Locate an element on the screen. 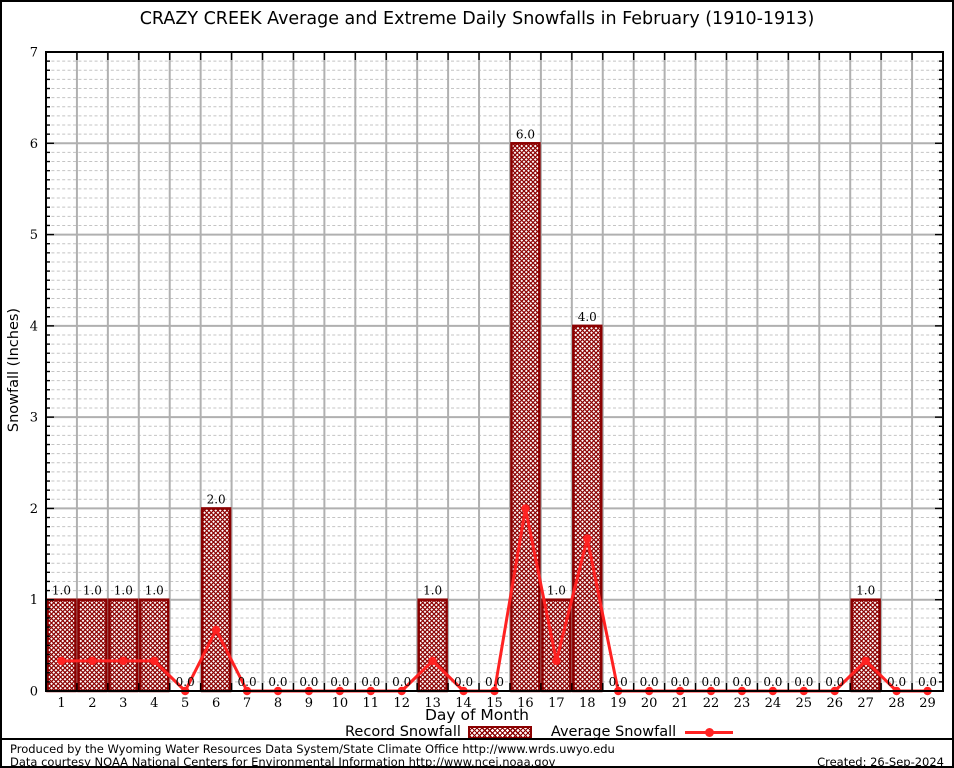 This screenshot has height=768, width=954. y-tick-labels: 0 1 2 3 4 5 6 7 is located at coordinates (34, 373).